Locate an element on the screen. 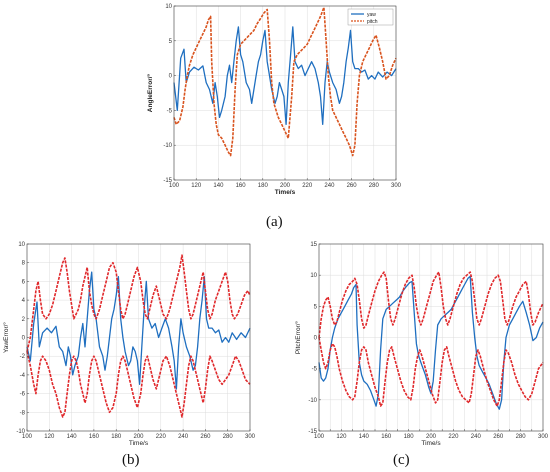 Image resolution: width=550 pixels, height=472 pixels. legend-label-yaw: yaw is located at coordinates (371, 15).